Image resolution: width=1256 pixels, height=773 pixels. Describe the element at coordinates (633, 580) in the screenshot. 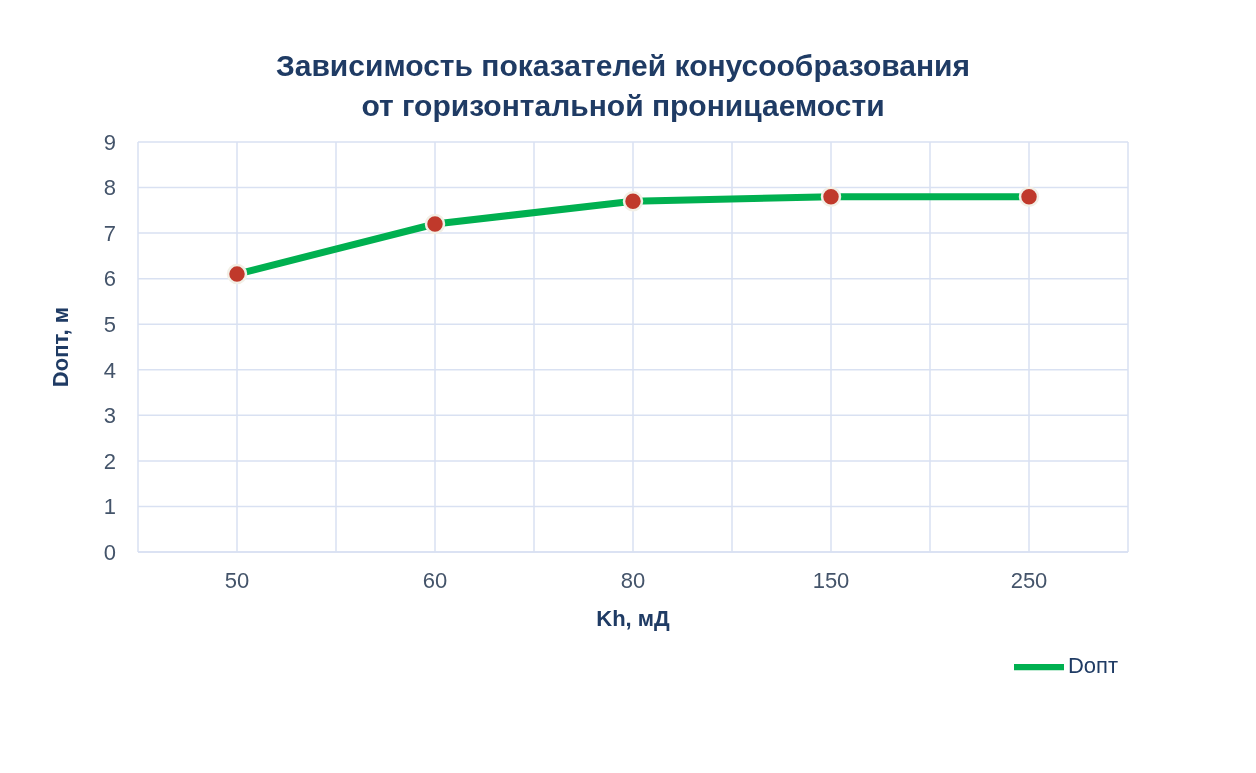

I see `x-tick-label: 80` at that location.